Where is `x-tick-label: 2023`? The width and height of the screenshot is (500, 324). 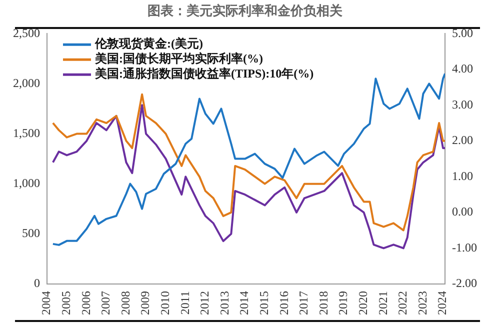 x-tick-label: 2023 is located at coordinates (422, 303).